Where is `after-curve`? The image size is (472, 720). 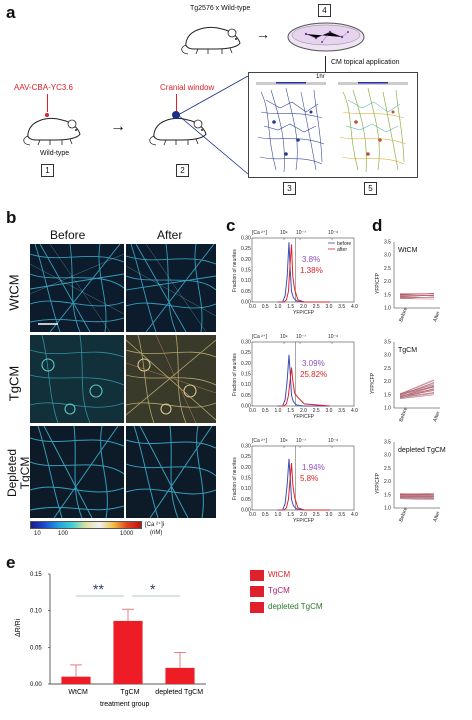
after-curve is located at coordinates (304, 273).